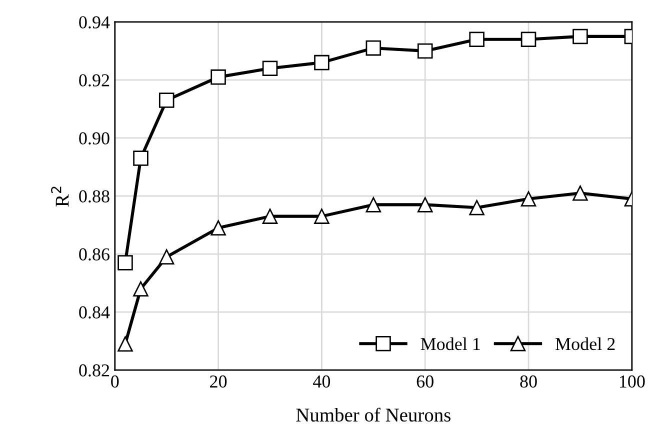 The image size is (668, 448). What do you see at coordinates (373, 415) in the screenshot?
I see `x-axis-title: Number of Neurons` at bounding box center [373, 415].